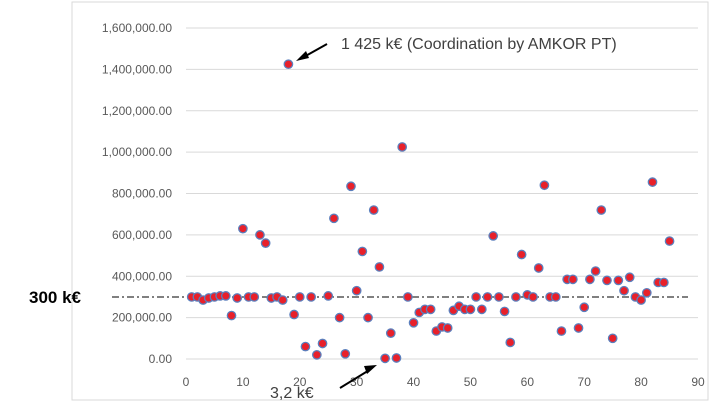 The height and width of the screenshot is (402, 710). I want to click on y-tick-label: 600,000.00, so click(142, 235).